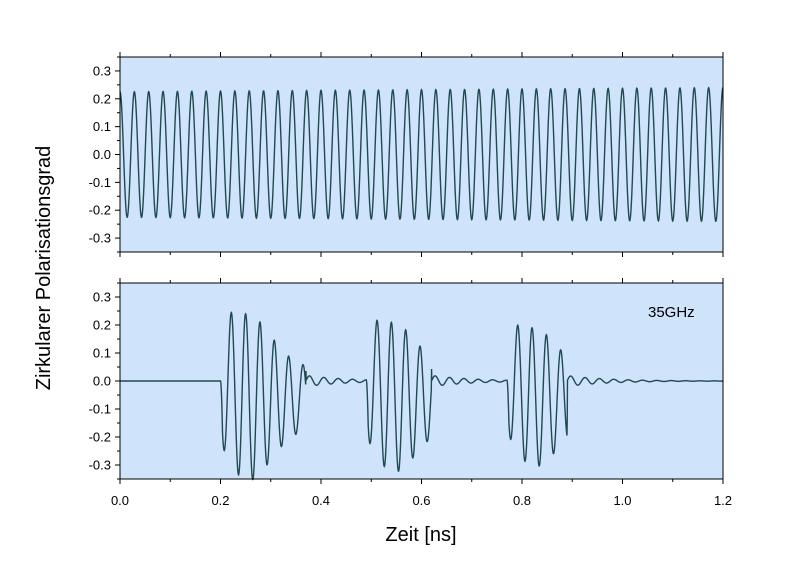 This screenshot has height=564, width=804. What do you see at coordinates (220, 500) in the screenshot?
I see `x-tick-label: 0.2` at bounding box center [220, 500].